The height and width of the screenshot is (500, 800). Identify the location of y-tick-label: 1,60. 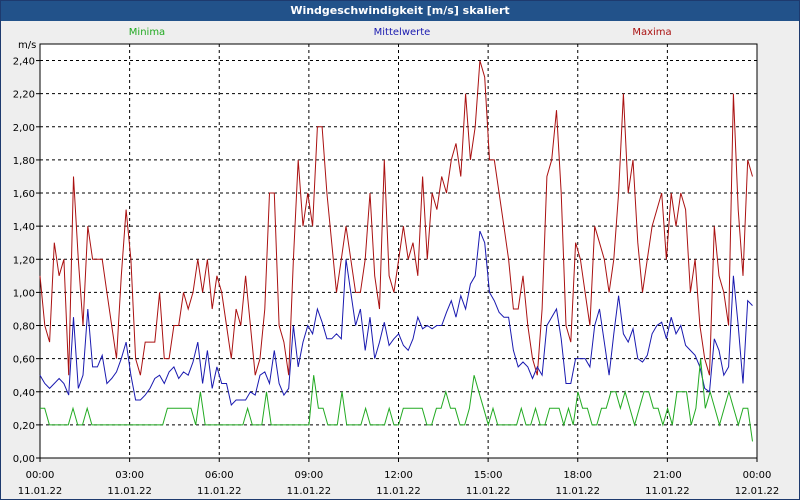
(24, 194).